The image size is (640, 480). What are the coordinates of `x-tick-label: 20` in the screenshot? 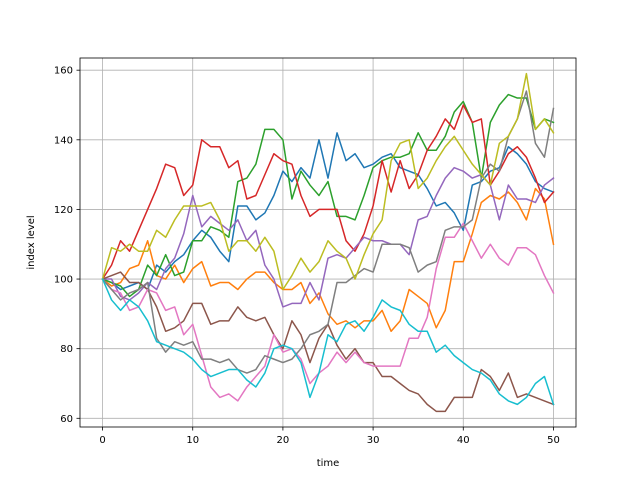 It's located at (283, 440).